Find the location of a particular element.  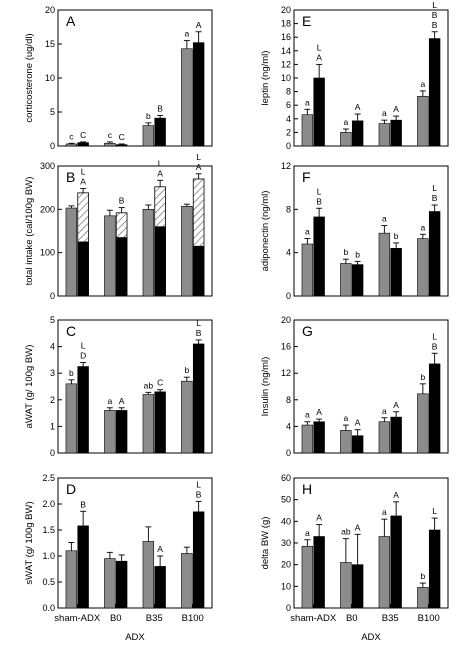

x-category-label: B35 is located at coordinates (390, 618).